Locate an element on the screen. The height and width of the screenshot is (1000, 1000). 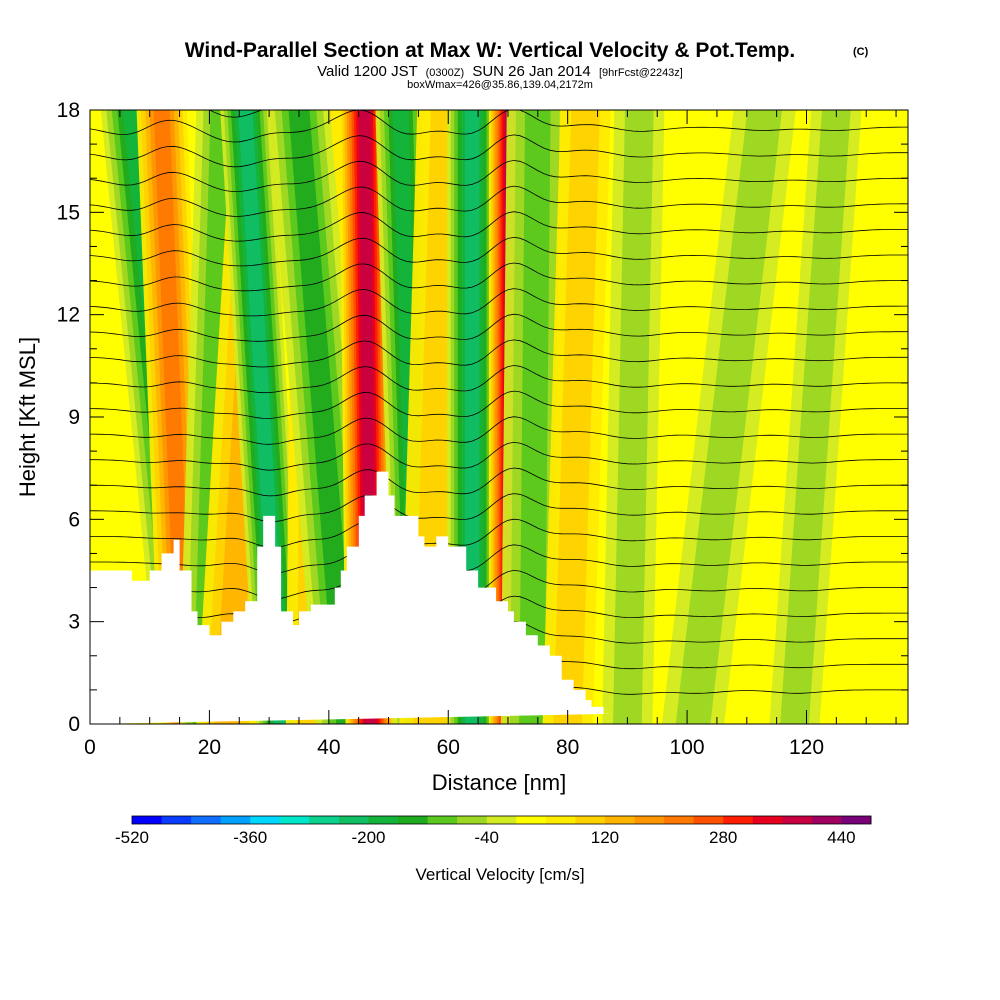
x-tick-label: 60 is located at coordinates (448, 747).